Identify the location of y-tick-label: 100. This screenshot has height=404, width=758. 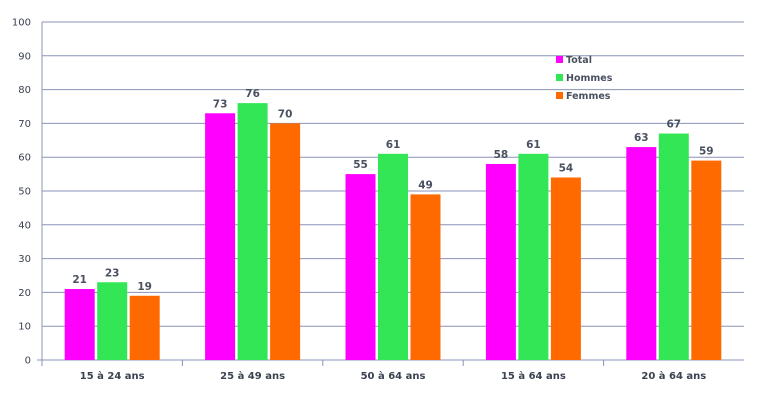
(21, 23).